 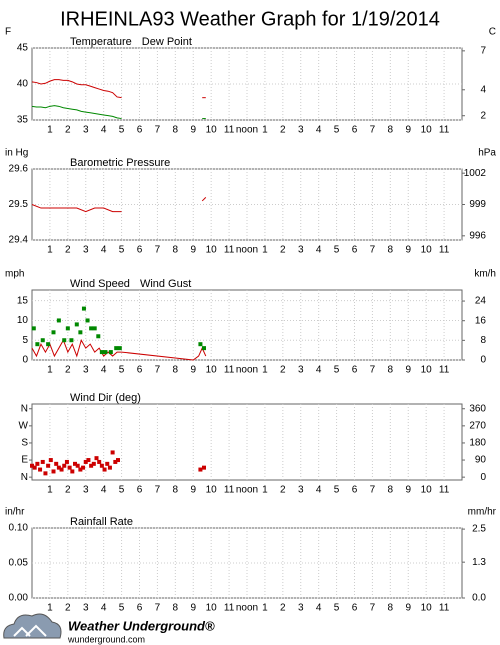 I want to click on y2-tick-label: 360, so click(x=477, y=408).